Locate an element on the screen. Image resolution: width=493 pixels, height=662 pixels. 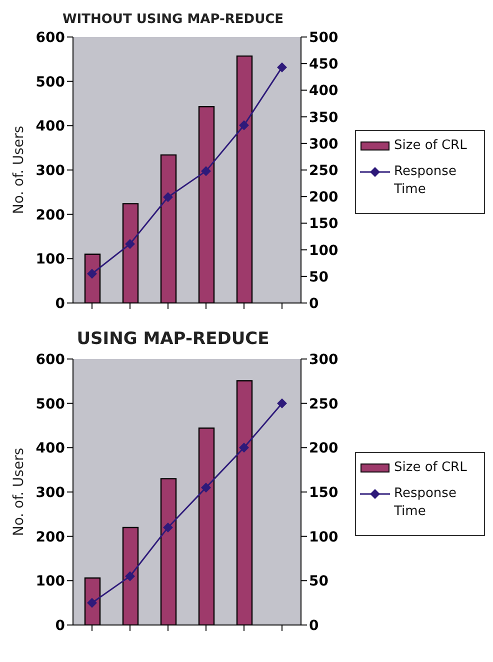
y2-tick-label: 400 is located at coordinates (323, 91).